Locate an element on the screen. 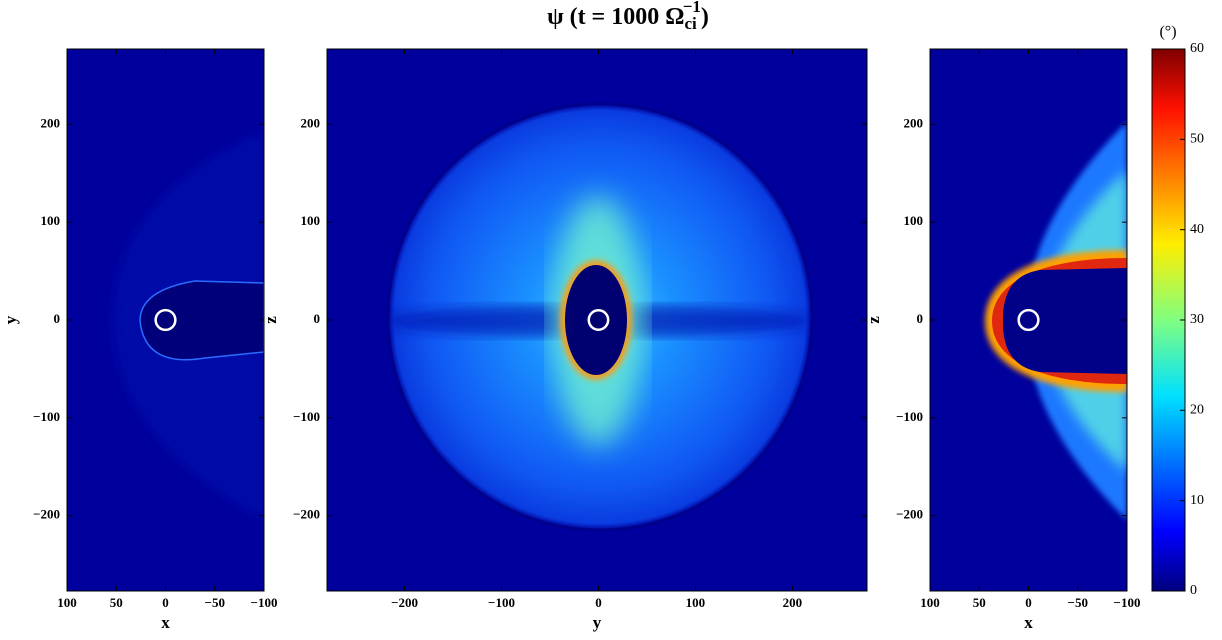 This screenshot has height=640, width=1222. colorbar-label: (°) is located at coordinates (1167, 32).